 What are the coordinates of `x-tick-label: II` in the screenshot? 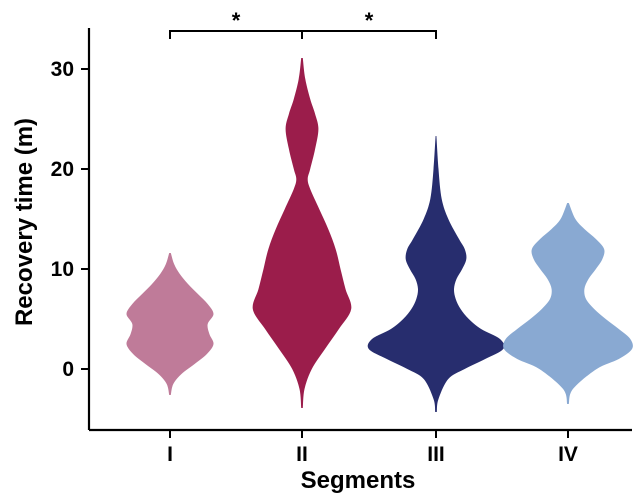 It's located at (302, 454).